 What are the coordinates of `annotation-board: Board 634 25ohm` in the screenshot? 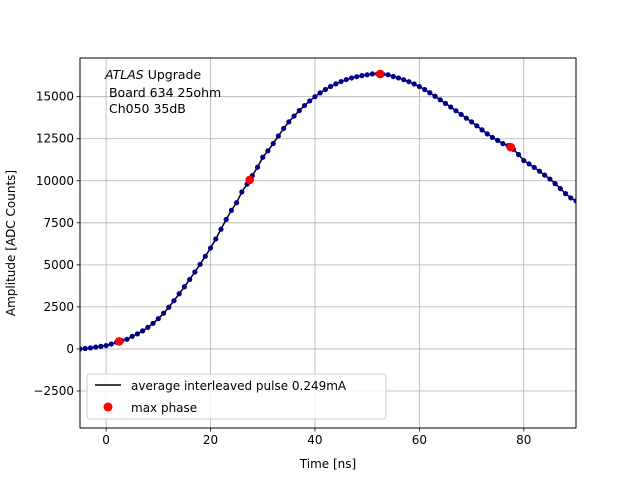 It's located at (163, 92).